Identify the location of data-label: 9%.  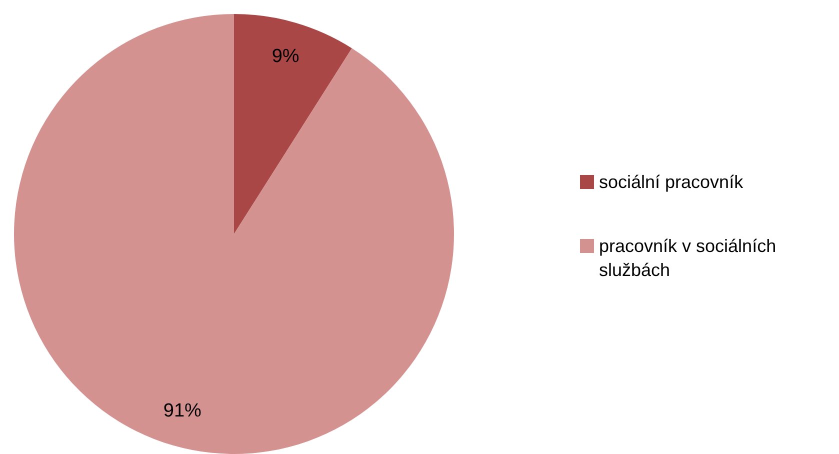
(286, 56).